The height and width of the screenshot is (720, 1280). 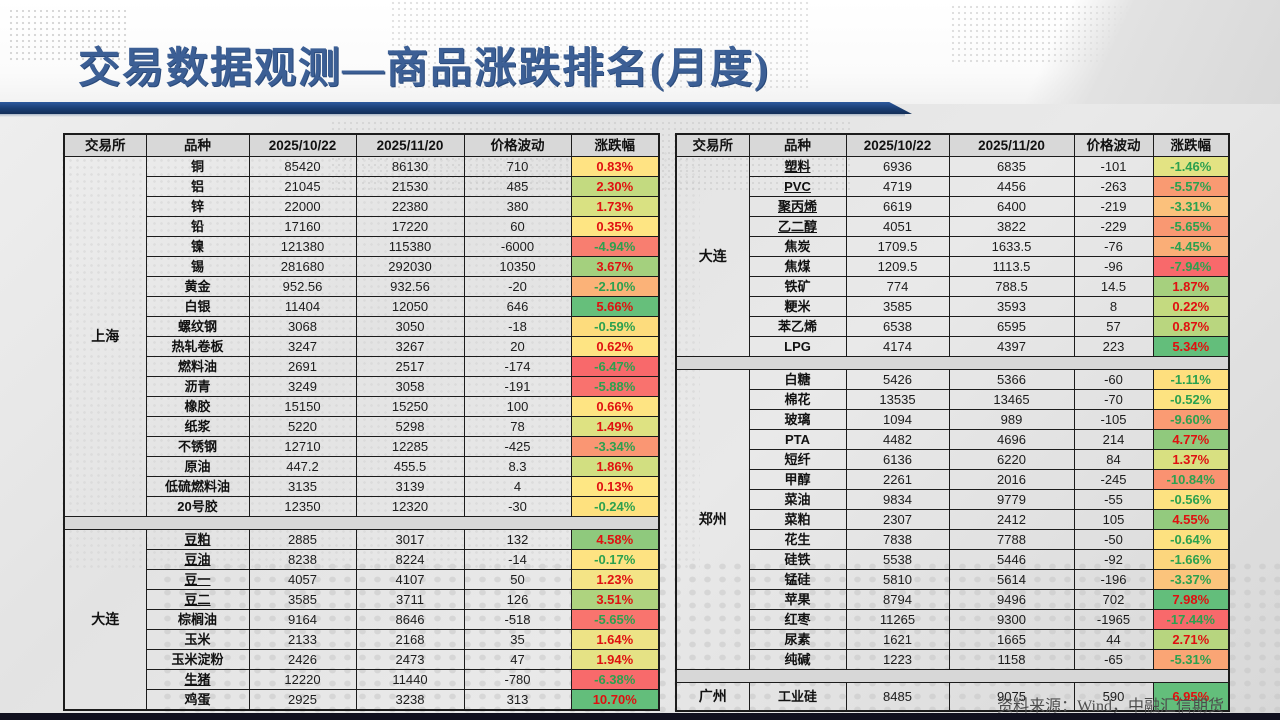 I want to click on price-change: 132, so click(x=517, y=539).